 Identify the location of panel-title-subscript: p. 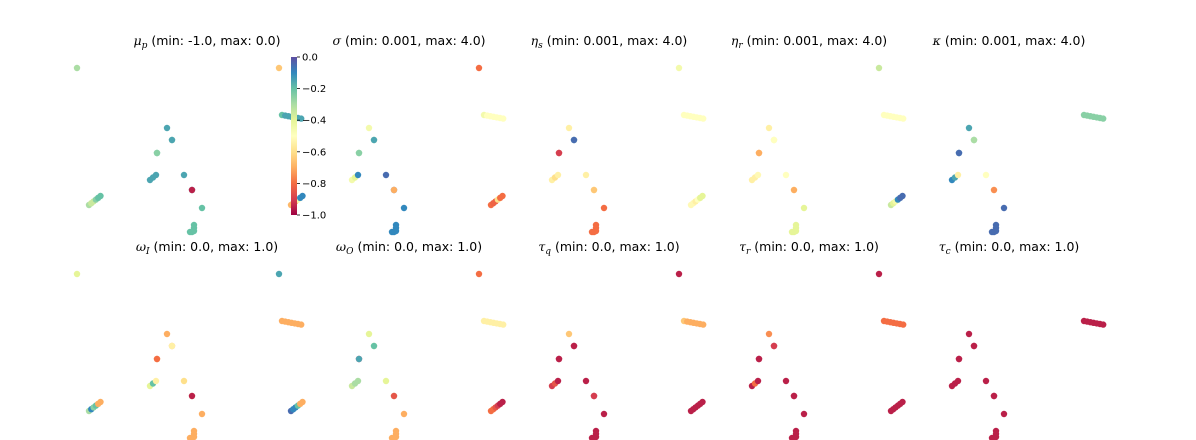
(145, 46).